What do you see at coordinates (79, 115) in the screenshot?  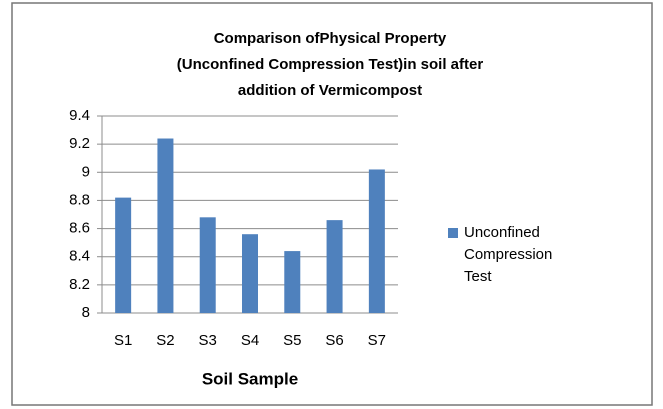 I see `y-tick-label: 9.4` at bounding box center [79, 115].